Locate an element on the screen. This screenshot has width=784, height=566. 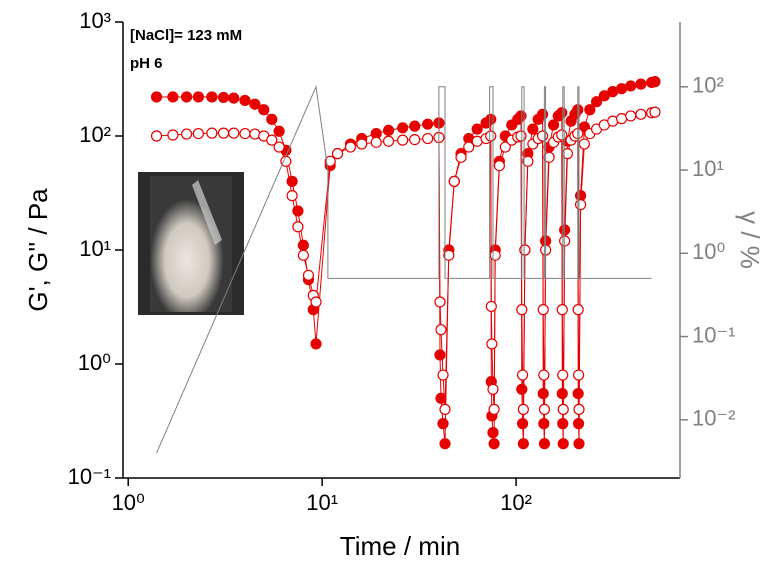
x-tick-label: 10⁰ is located at coordinates (128, 502).